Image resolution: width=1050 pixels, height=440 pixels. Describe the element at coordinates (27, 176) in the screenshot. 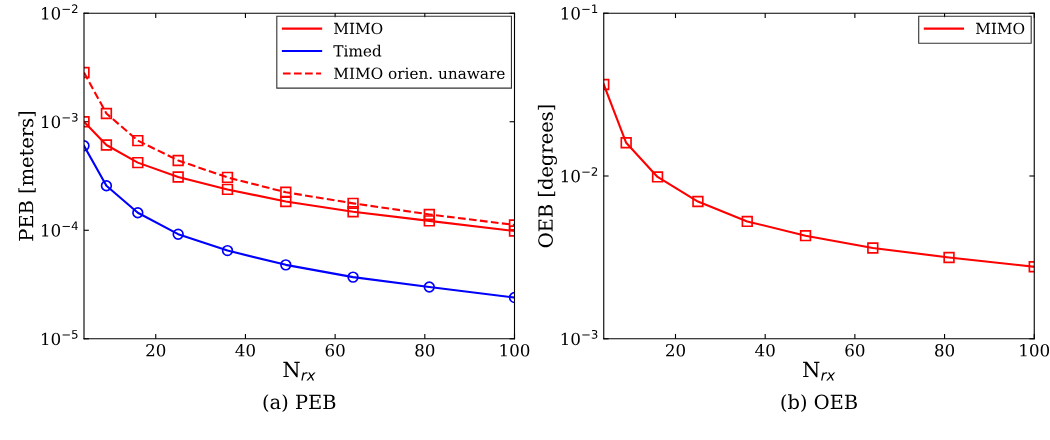

I see `y-axis-title: PEB [meters]` at that location.